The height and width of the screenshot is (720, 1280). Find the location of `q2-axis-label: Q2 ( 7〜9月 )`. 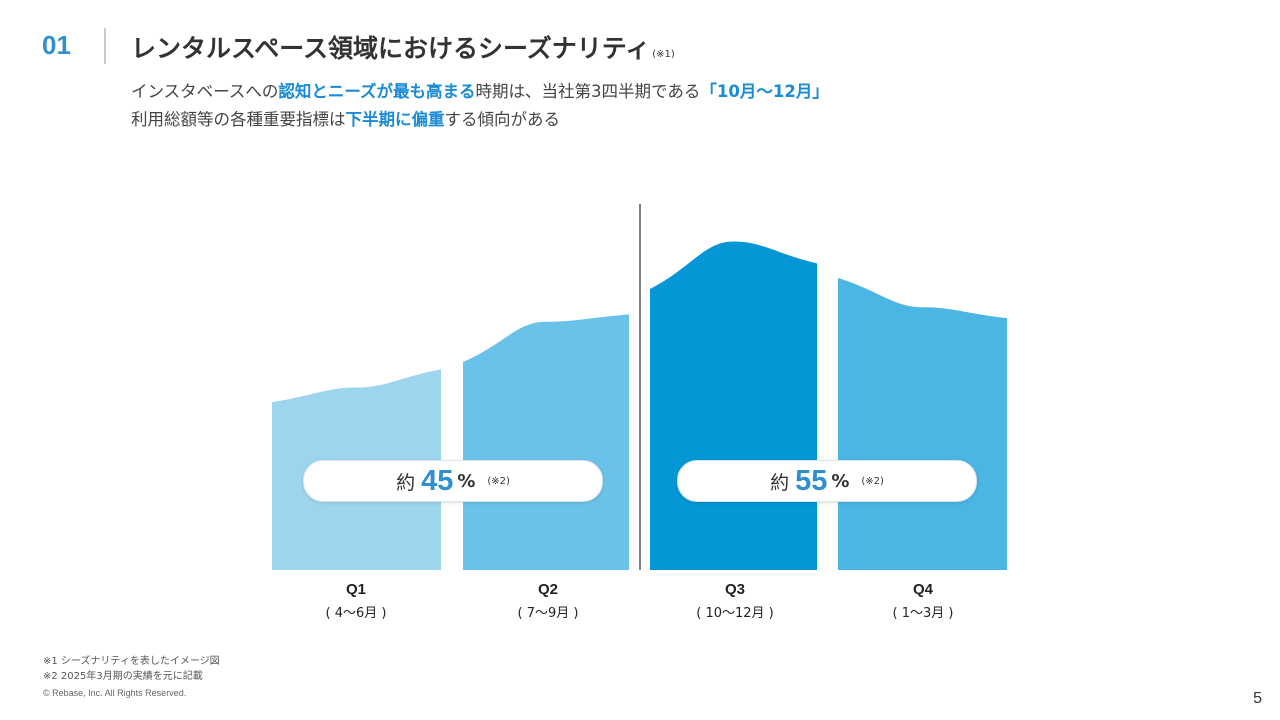

q2-axis-label: Q2 ( 7〜9月 ) is located at coordinates (548, 601).